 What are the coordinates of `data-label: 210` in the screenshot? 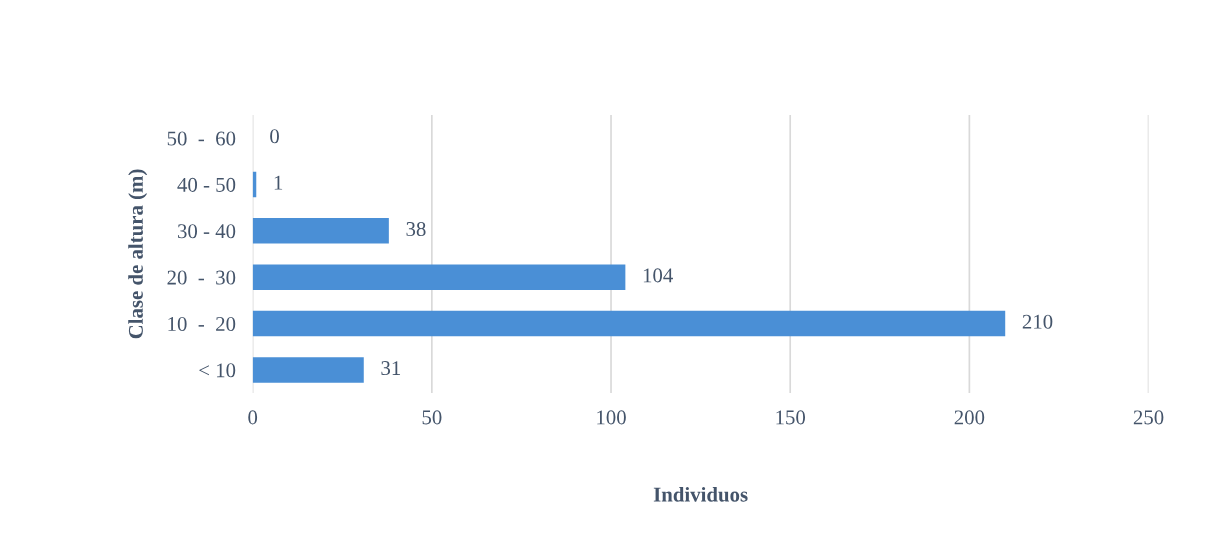 It's located at (1037, 321).